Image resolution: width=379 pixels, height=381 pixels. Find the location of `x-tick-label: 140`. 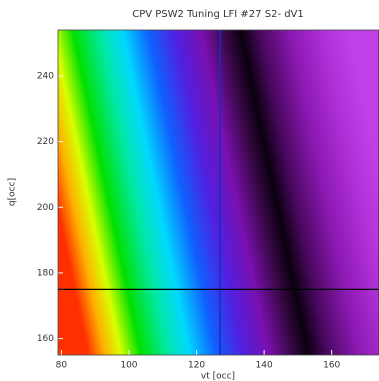

x-tick-label: 140 is located at coordinates (264, 366).